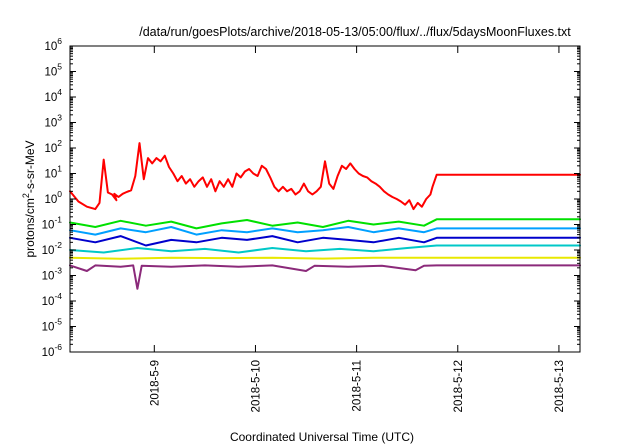 The width and height of the screenshot is (640, 448). What do you see at coordinates (52, 299) in the screenshot?
I see `y-tick-label: 10⁻⁴` at bounding box center [52, 299].